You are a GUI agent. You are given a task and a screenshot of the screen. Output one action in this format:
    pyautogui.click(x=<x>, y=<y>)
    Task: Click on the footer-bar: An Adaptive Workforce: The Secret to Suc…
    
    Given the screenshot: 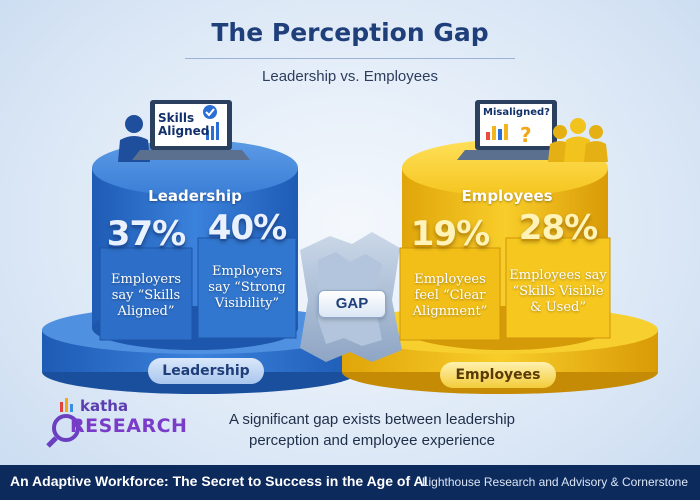 What is the action you would take?
    pyautogui.click(x=350, y=482)
    